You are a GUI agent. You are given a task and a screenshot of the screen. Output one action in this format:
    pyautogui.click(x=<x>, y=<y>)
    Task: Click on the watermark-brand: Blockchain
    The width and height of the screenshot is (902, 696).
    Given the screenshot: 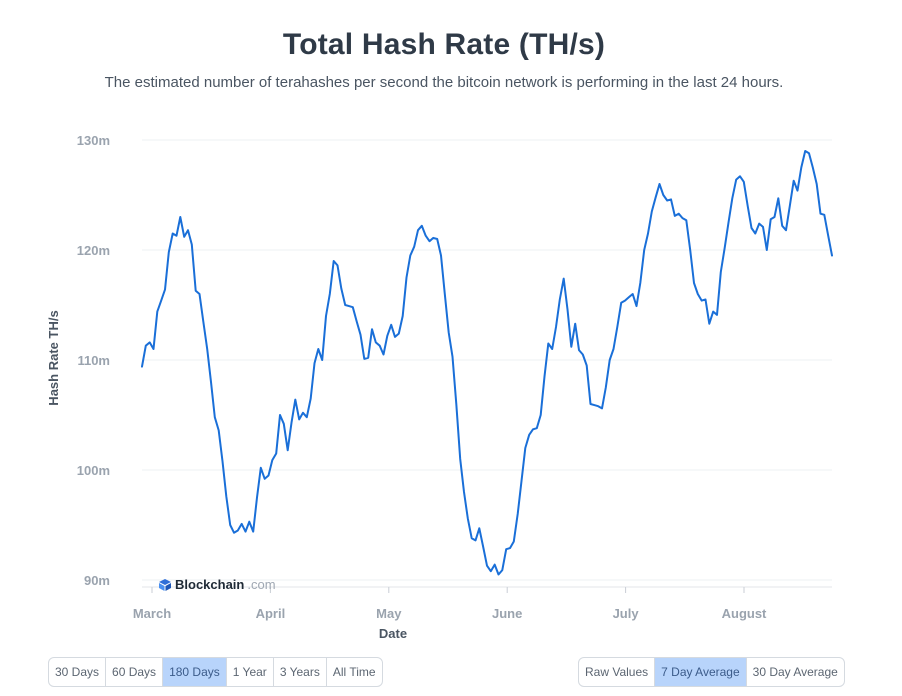 What is the action you would take?
    pyautogui.click(x=210, y=584)
    